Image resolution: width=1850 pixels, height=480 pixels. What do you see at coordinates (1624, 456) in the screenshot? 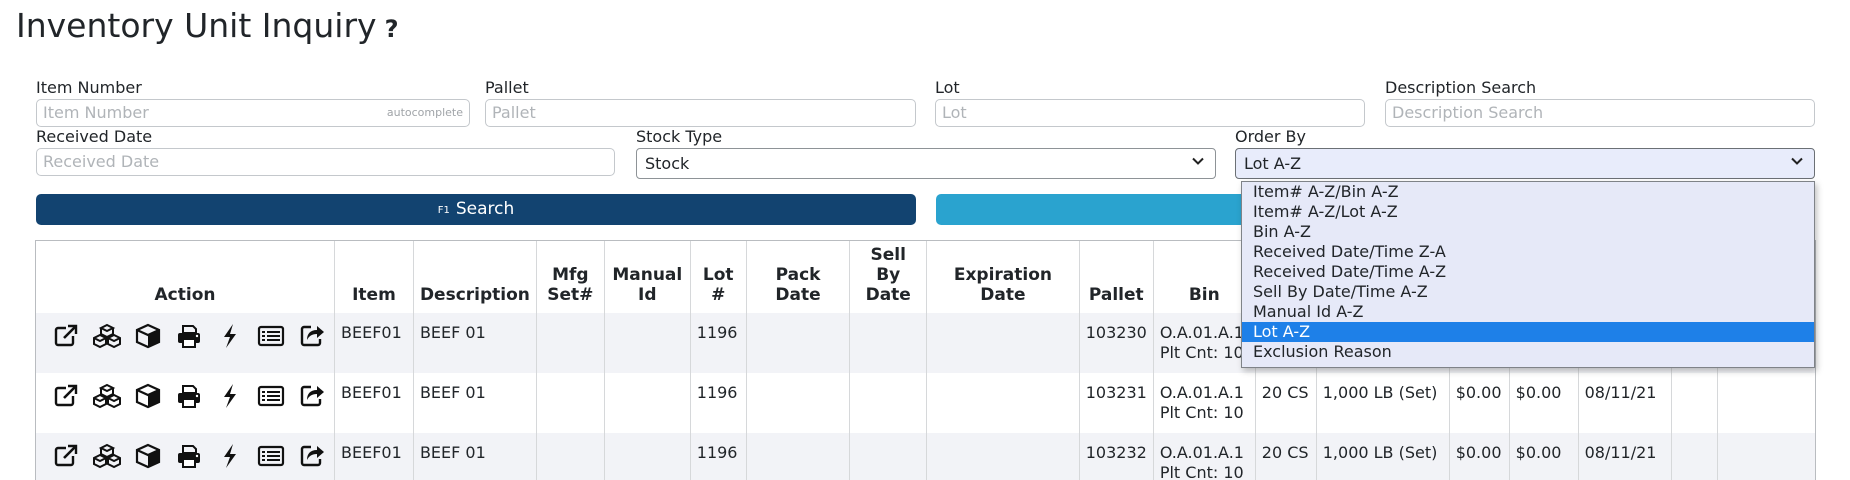
I see `cell-date: 08/11/21` at bounding box center [1624, 456].